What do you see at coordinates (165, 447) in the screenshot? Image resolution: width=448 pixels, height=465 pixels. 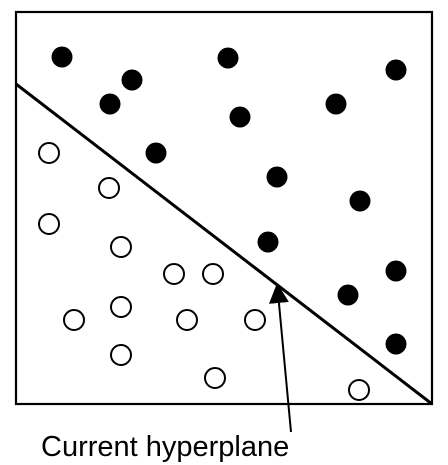 I see `hyperplane-caption: Current hyperplane` at bounding box center [165, 447].